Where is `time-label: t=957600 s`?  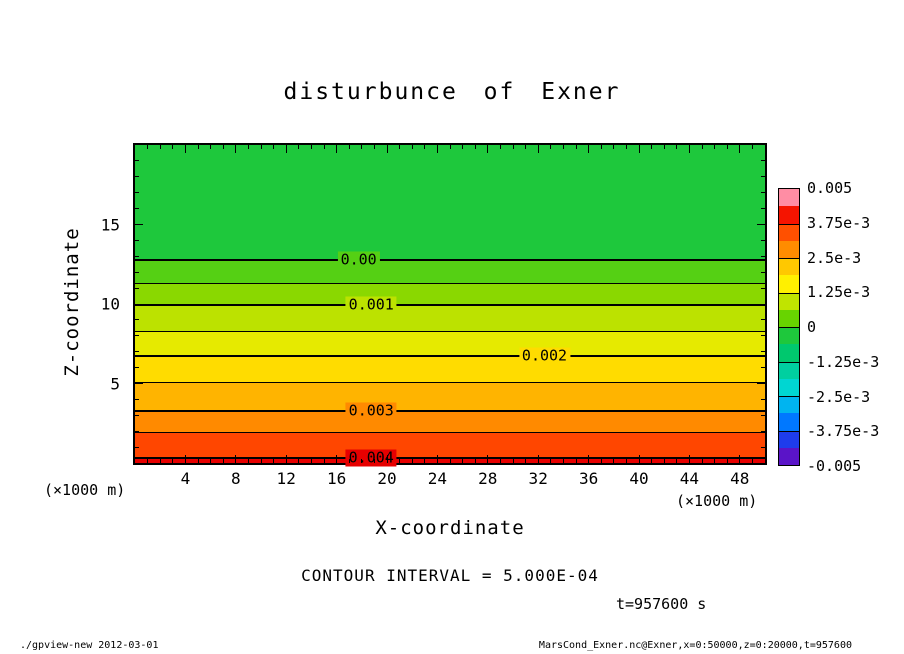 time-label: t=957600 s is located at coordinates (661, 604).